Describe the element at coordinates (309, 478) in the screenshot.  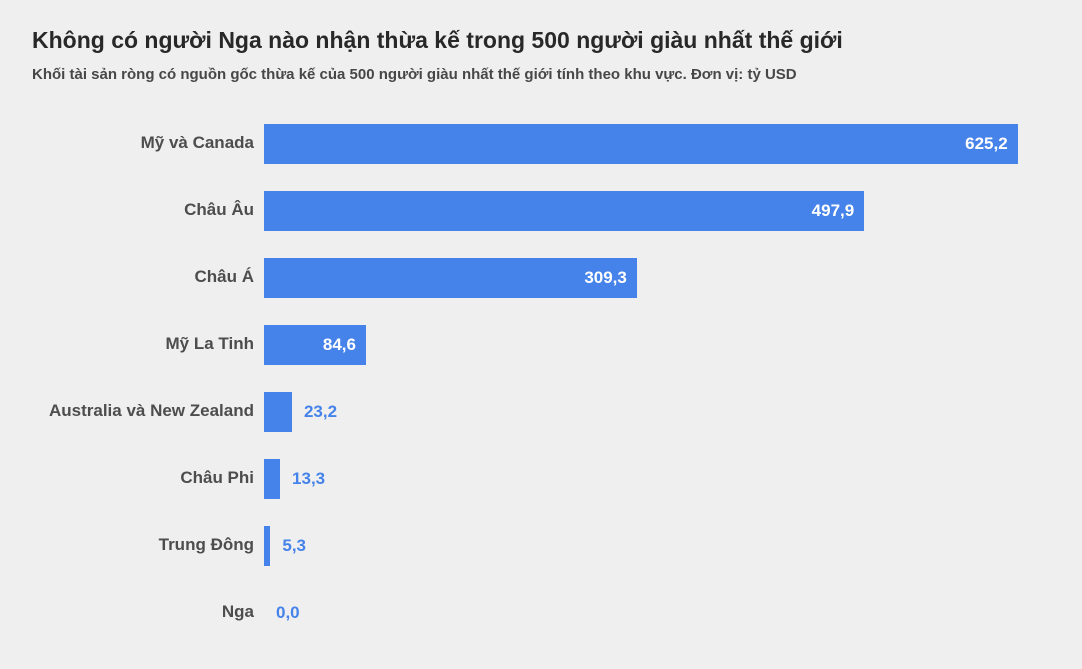
I see `value-label: 13,3` at that location.